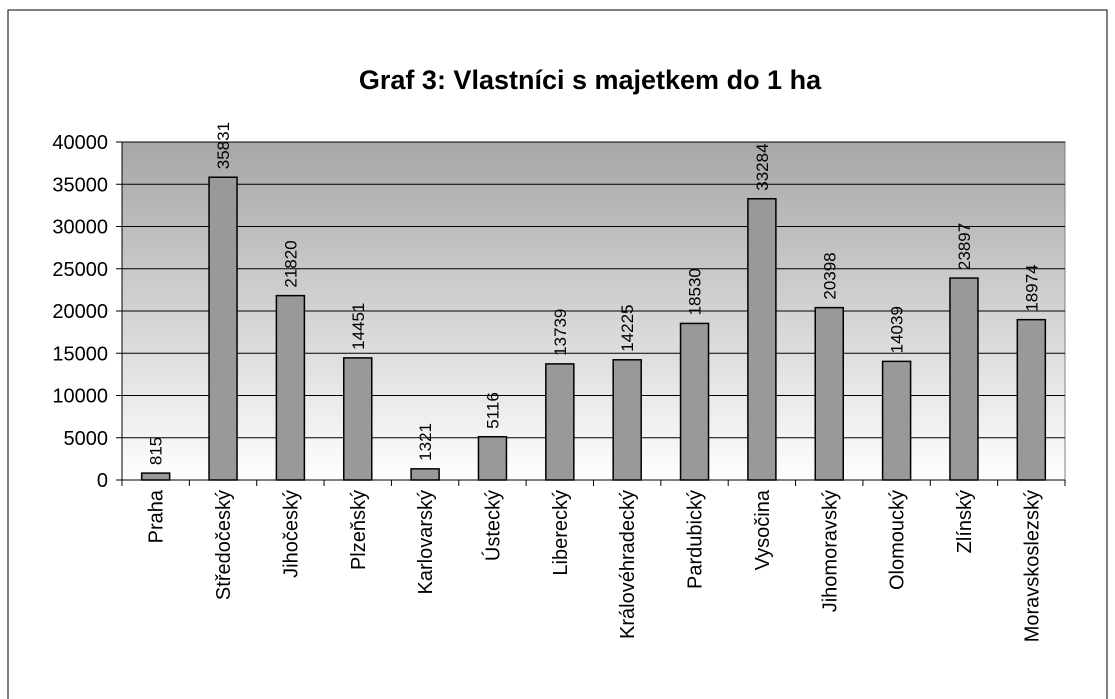  Describe the element at coordinates (964, 246) in the screenshot. I see `value-label: 23897` at that location.